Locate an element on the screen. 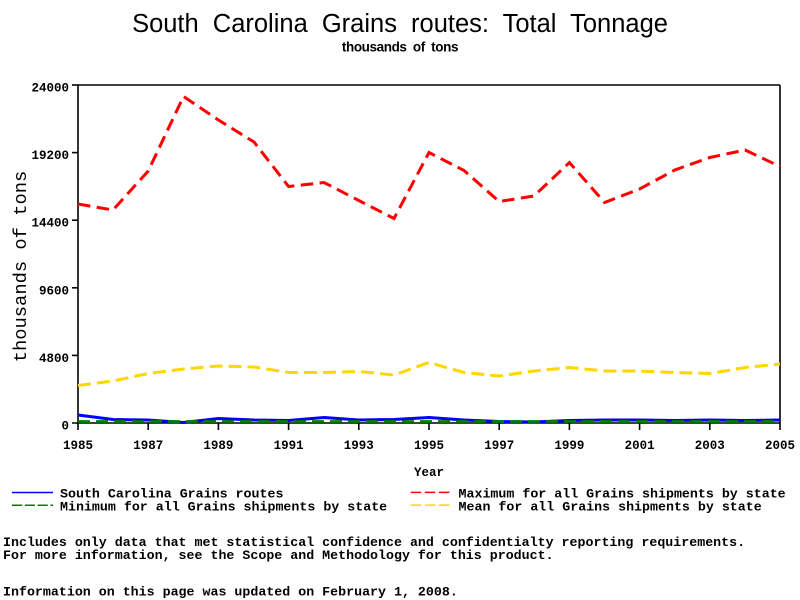  svg-text: 24000 is located at coordinates (50, 89).